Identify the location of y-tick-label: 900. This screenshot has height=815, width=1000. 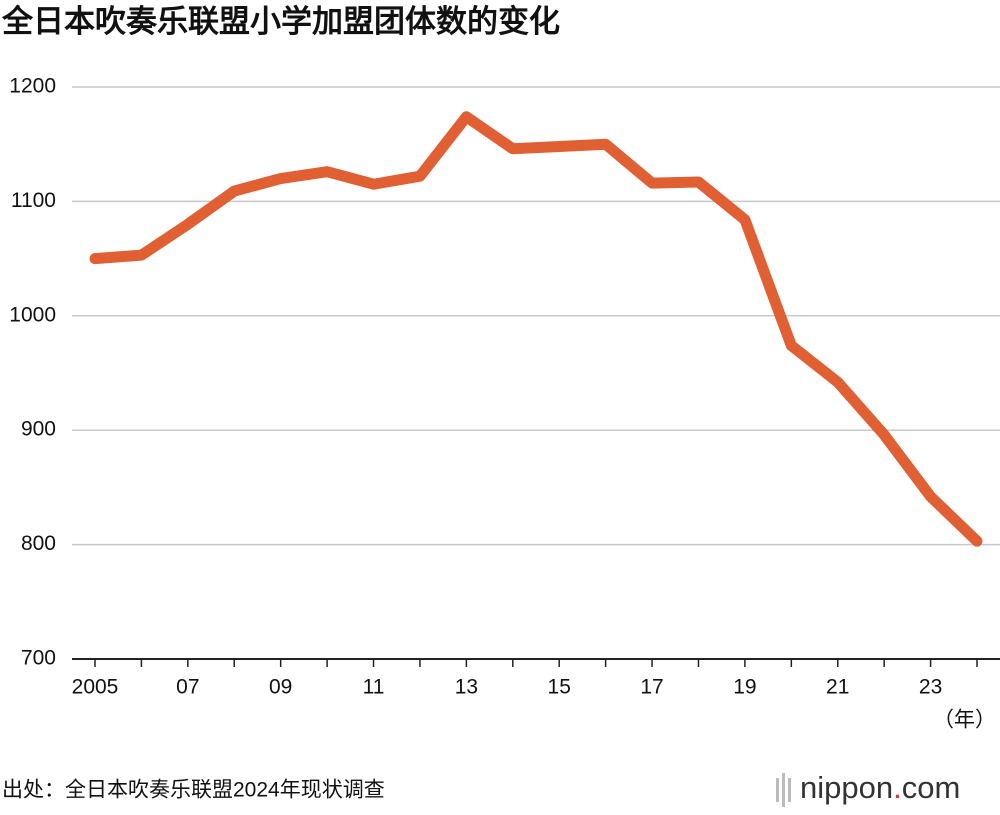
(38, 429).